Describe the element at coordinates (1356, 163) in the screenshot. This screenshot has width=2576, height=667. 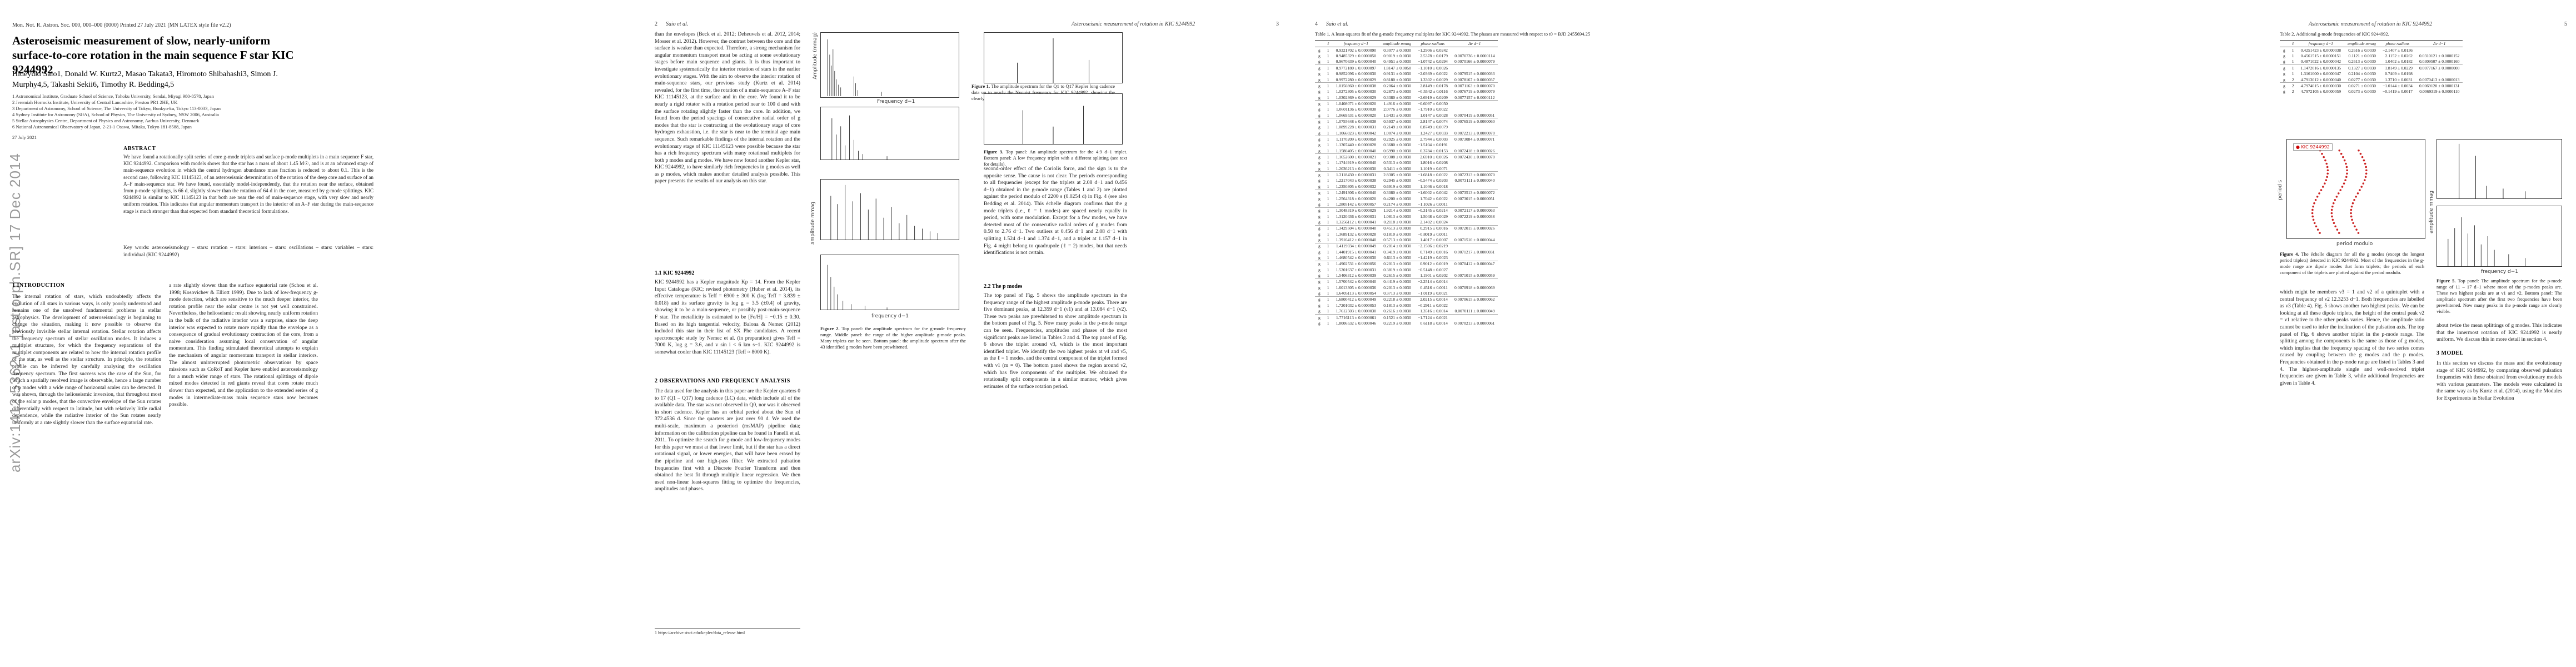
I see `table-1-cell: 1.1744919 ± 0.0000040` at that location.